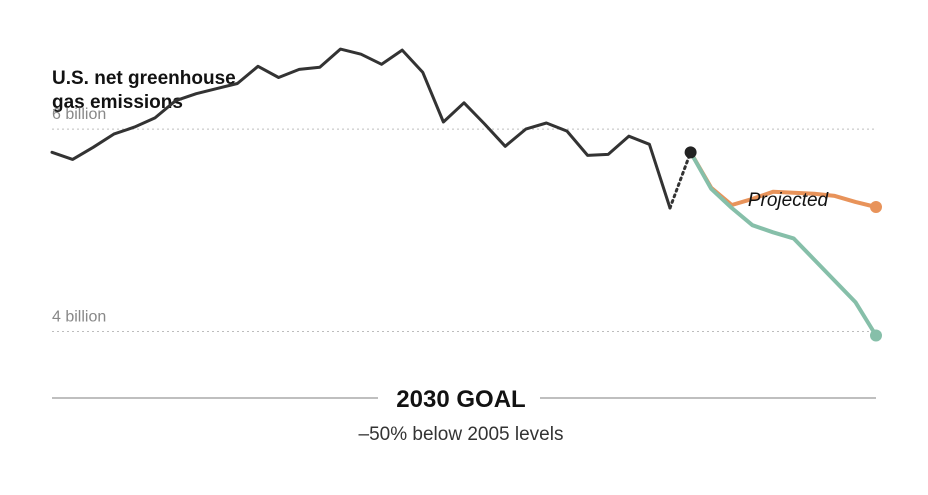  I want to click on goal-subtitle: –50% below 2005 levels, so click(461, 434).